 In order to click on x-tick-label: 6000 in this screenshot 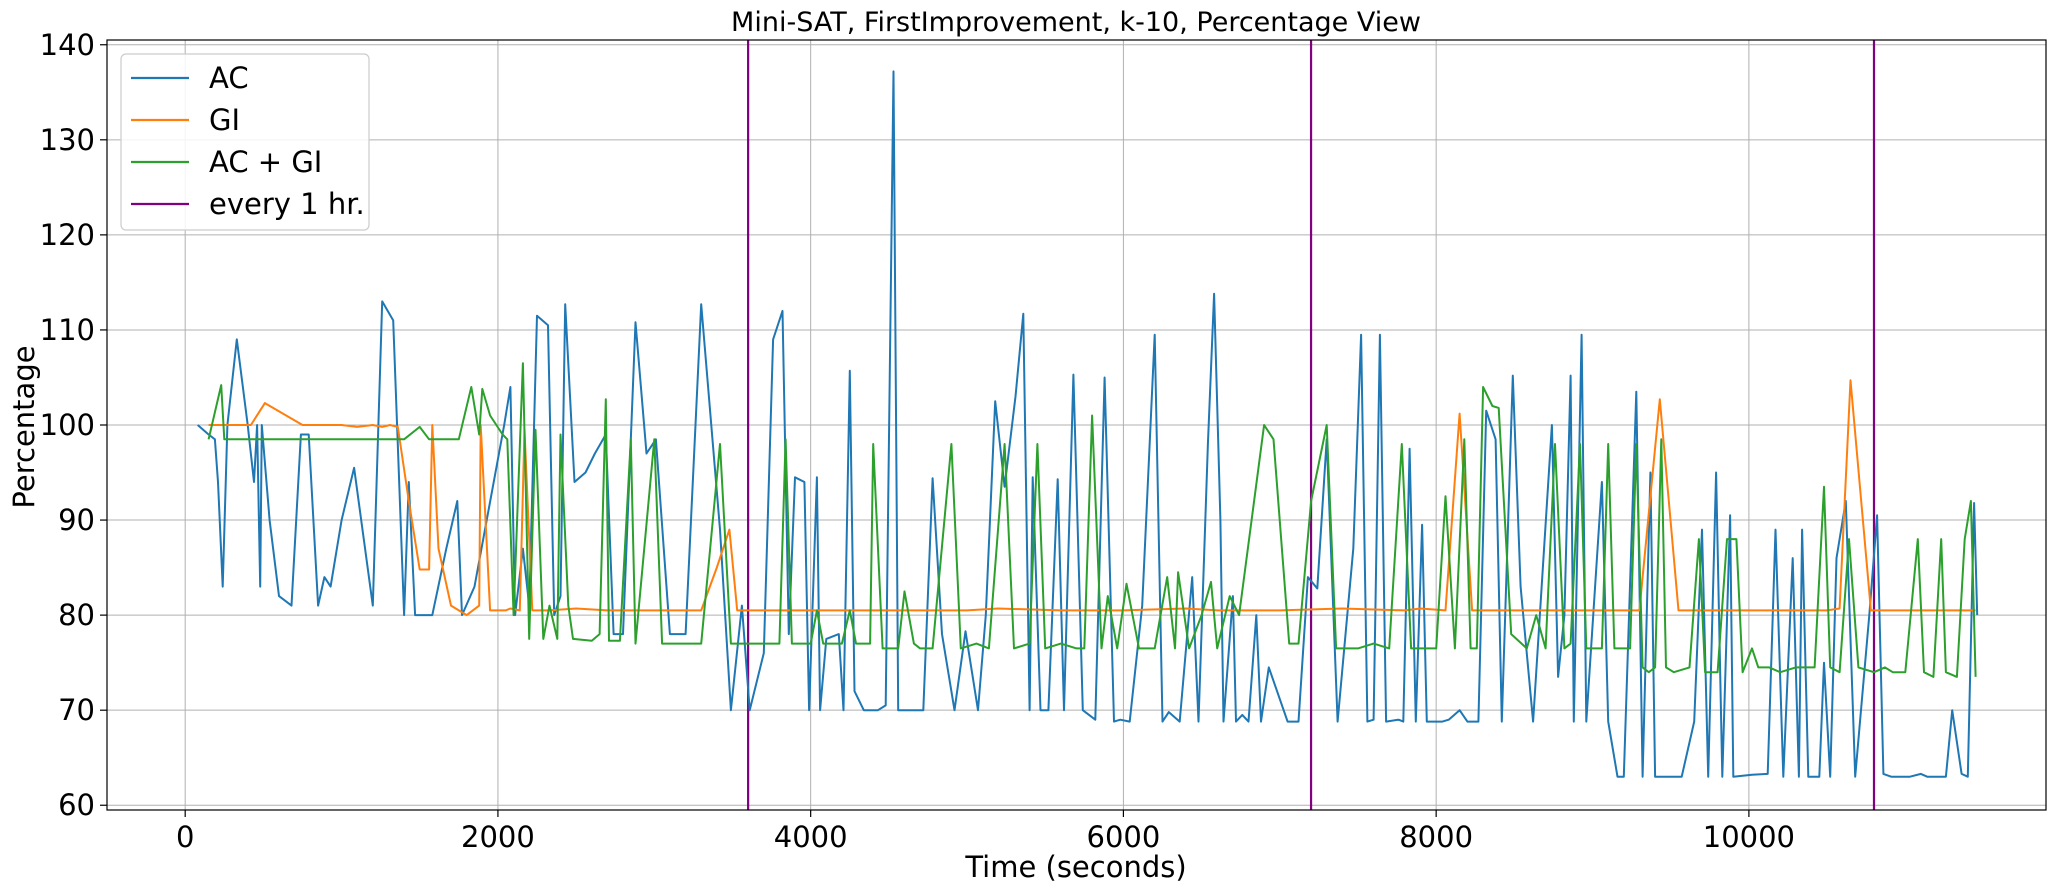, I will do `click(1124, 837)`.